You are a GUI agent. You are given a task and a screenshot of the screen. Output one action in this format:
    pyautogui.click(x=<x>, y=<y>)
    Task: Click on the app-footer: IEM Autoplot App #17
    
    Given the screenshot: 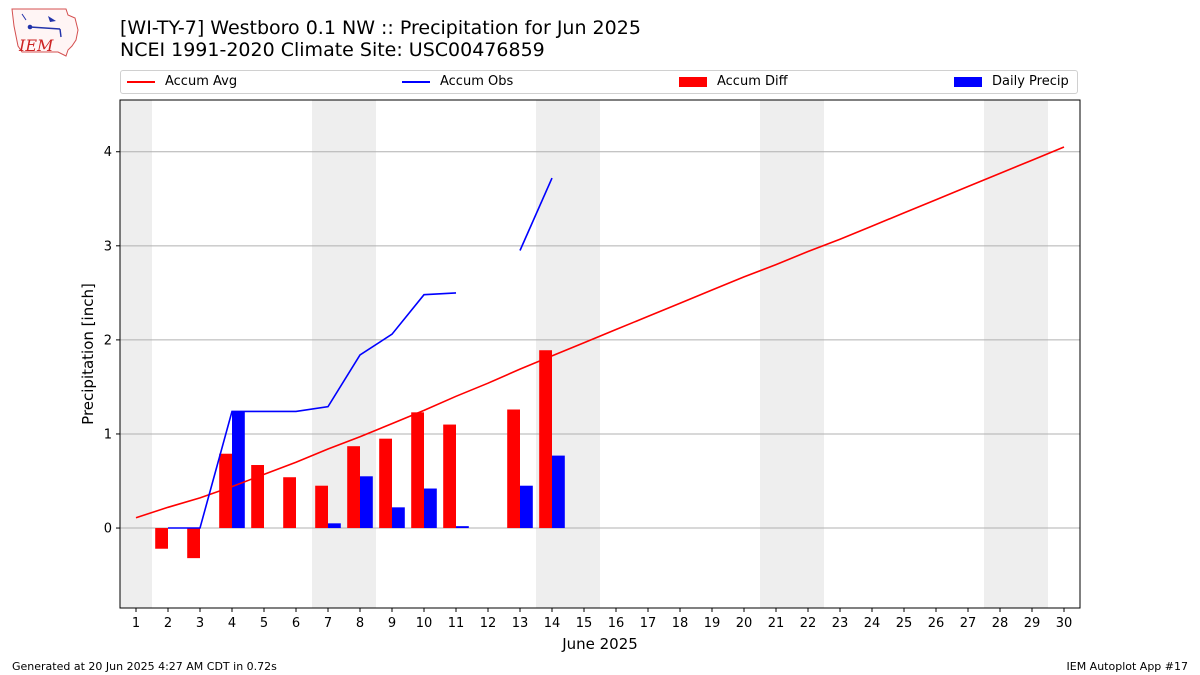 What is the action you would take?
    pyautogui.click(x=1127, y=666)
    